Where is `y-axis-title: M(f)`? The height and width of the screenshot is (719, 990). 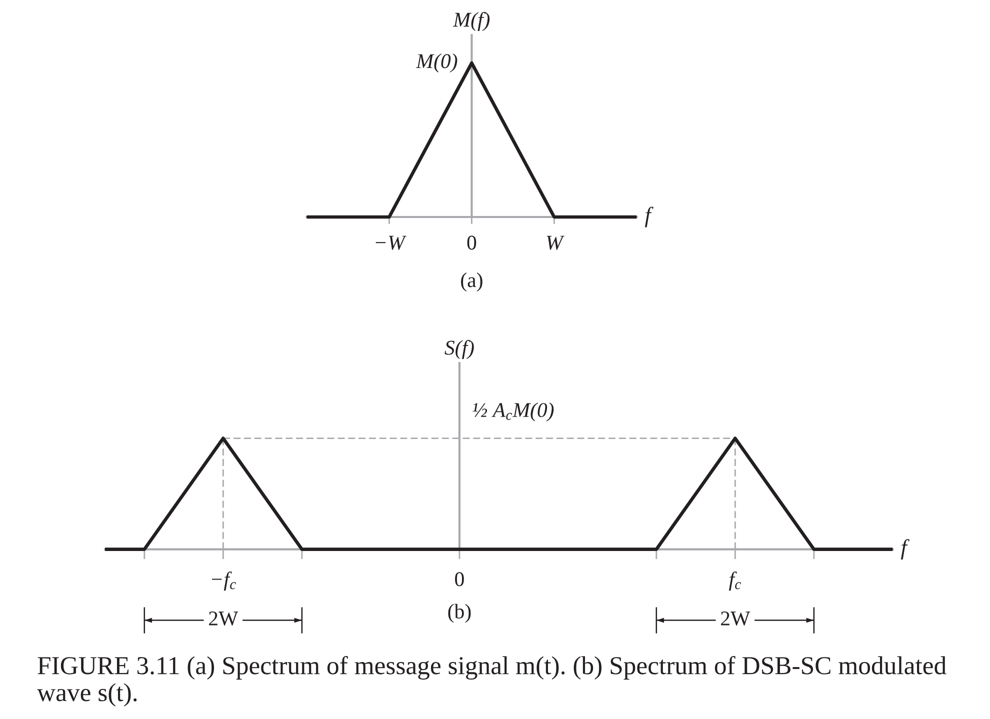 y-axis-title: M(f) is located at coordinates (471, 21).